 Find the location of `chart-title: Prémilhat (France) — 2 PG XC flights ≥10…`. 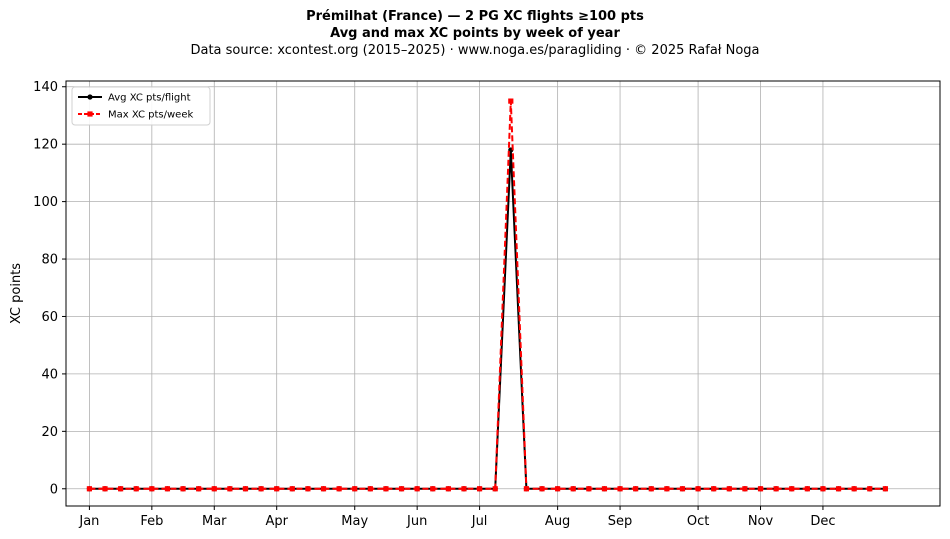

chart-title: Prémilhat (France) — 2 PG XC flights ≥10… is located at coordinates (475, 16).